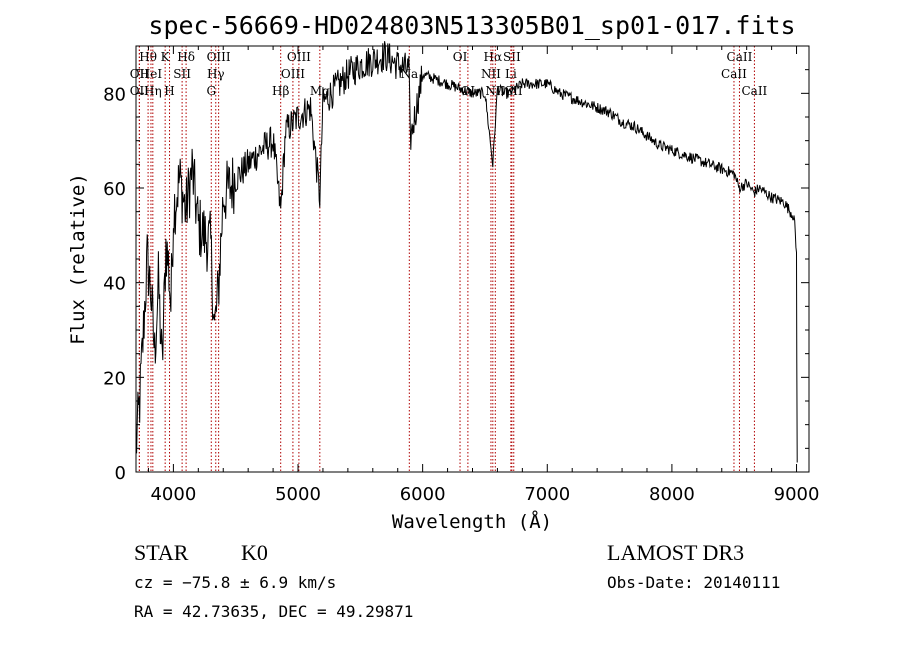 The image size is (900, 649). I want to click on marker-label-5: K, so click(166, 57).